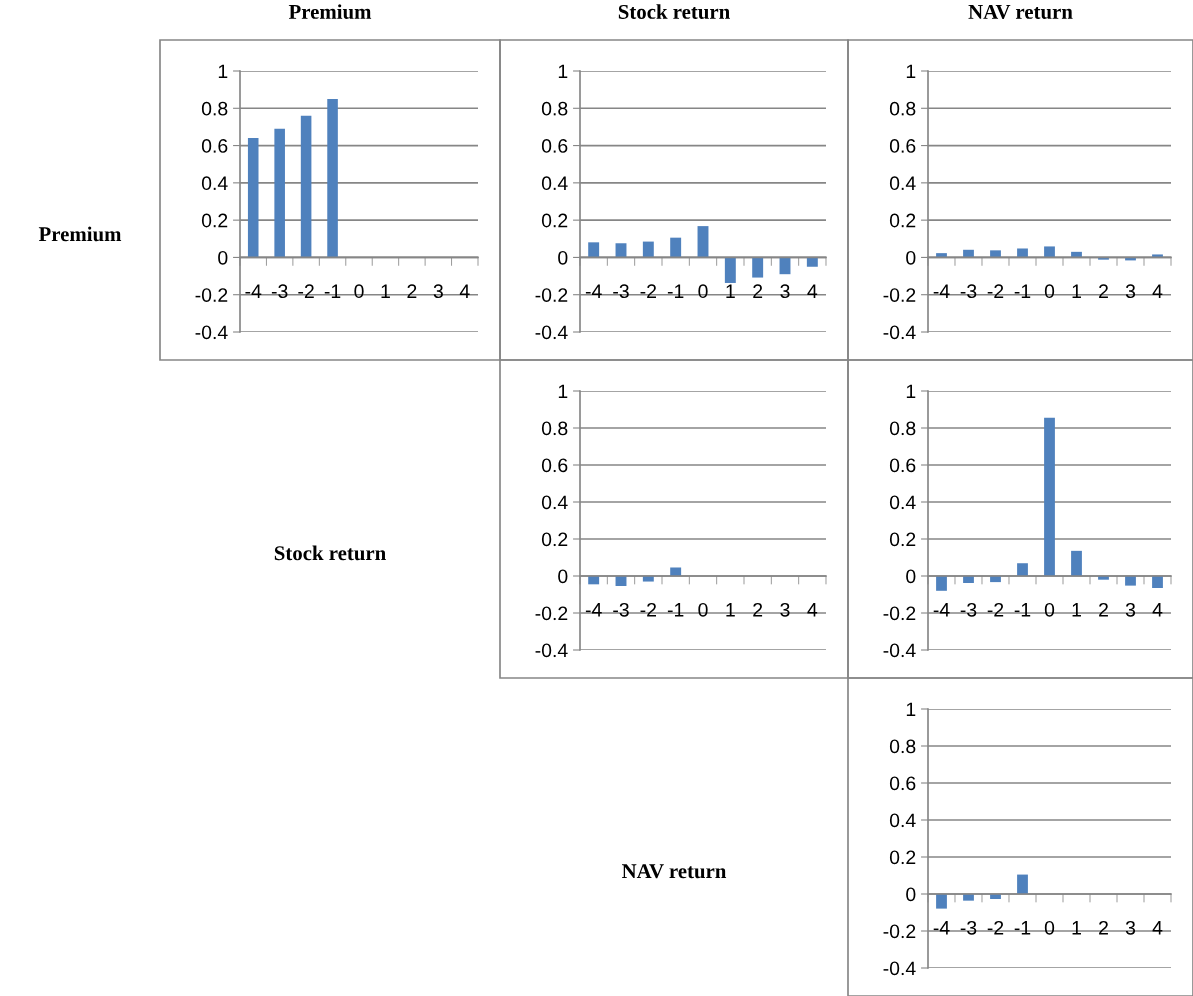 The image size is (1193, 996). I want to click on y-axis-title: NAV return, so click(674, 871).